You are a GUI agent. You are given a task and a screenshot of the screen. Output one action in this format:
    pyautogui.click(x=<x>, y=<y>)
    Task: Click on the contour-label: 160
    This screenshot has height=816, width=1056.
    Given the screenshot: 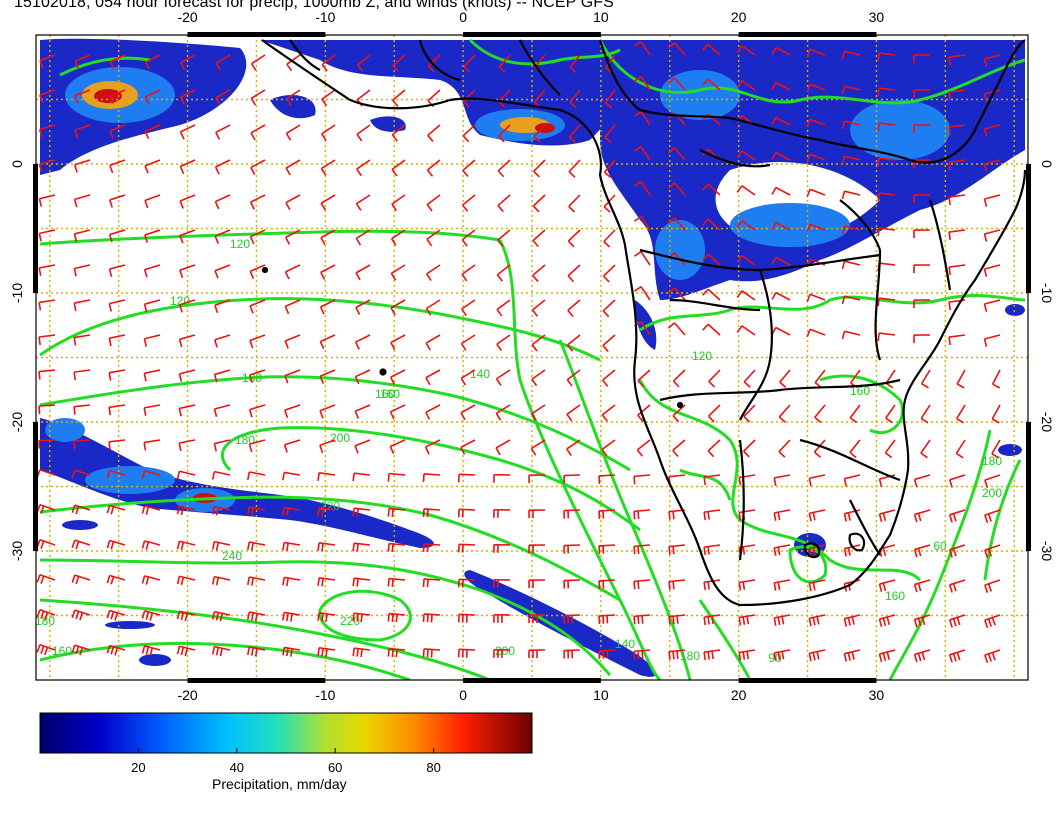 What is the action you would take?
    pyautogui.click(x=390, y=394)
    